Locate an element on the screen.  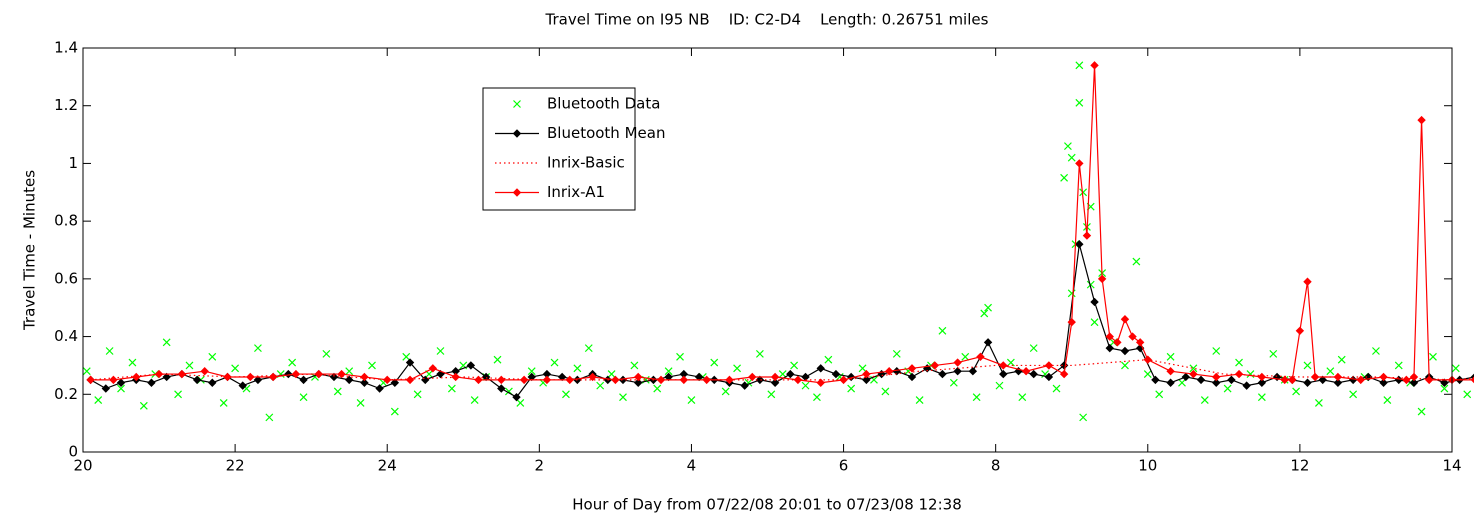
legend-marker is located at coordinates (517, 192).